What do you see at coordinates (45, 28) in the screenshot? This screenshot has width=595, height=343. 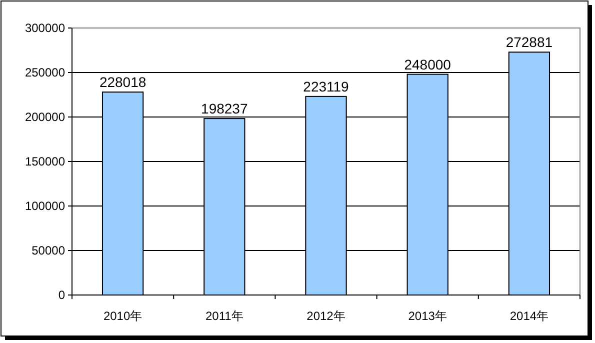 I see `y-tick-label: 300000` at bounding box center [45, 28].